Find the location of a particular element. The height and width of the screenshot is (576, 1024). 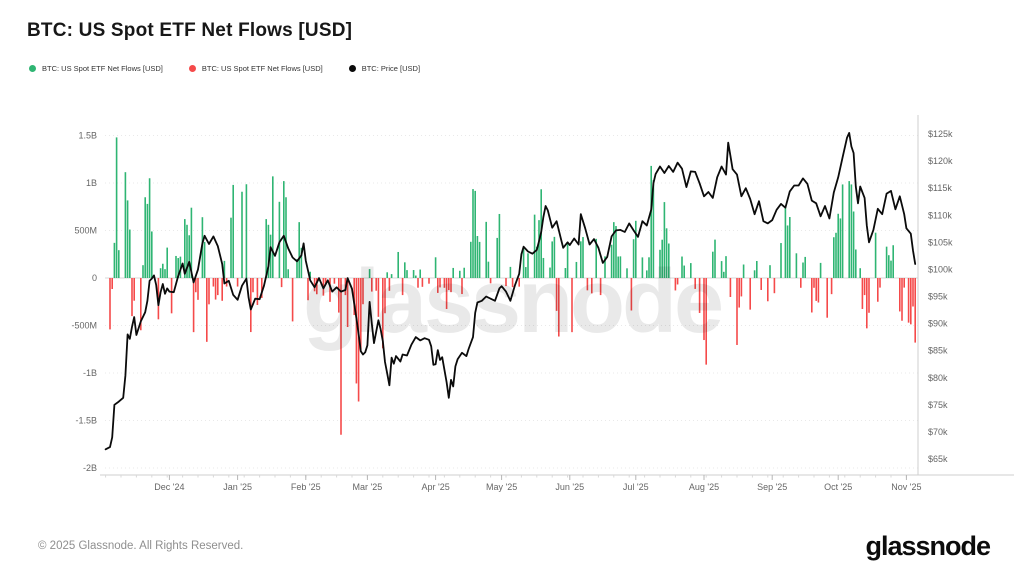

legend-item-outflows: BTC: US Spot ETF Net Flows [USD] is located at coordinates (255, 68).